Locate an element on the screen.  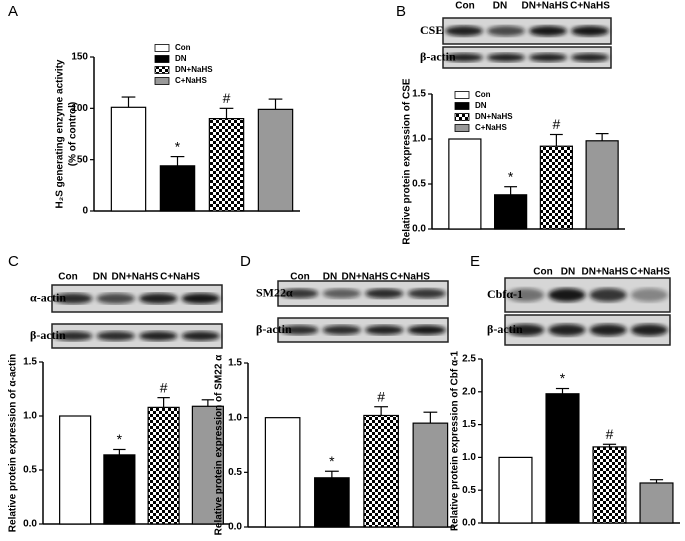
y-axis-label: H₂S generating enzyme activity is located at coordinates (60, 133).